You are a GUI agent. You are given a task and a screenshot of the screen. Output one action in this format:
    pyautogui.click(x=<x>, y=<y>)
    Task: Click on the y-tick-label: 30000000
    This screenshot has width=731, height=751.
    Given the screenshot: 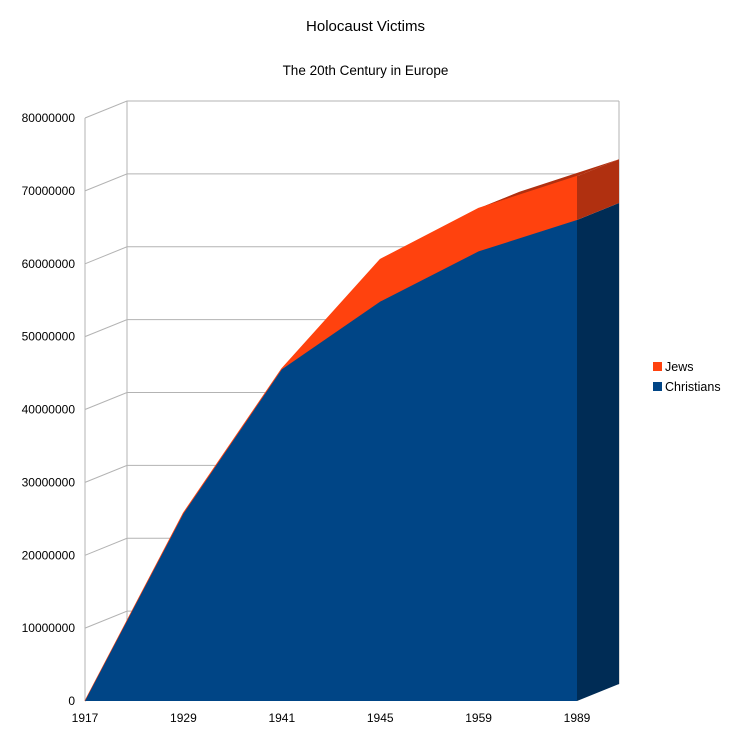 What is the action you would take?
    pyautogui.click(x=49, y=482)
    